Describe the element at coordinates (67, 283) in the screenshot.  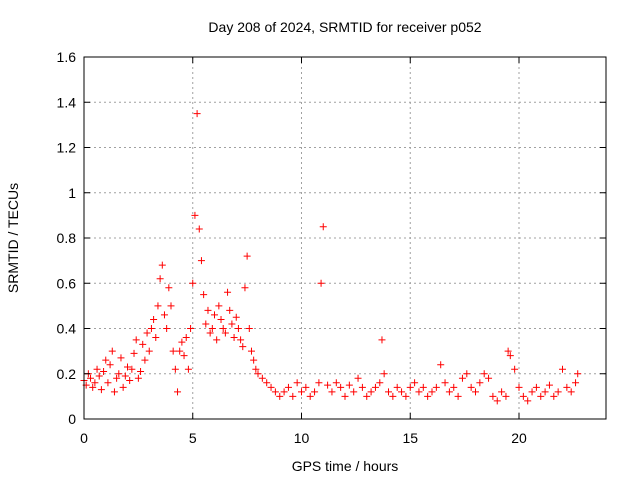
I see `y-tick-label: 0.6` at that location.